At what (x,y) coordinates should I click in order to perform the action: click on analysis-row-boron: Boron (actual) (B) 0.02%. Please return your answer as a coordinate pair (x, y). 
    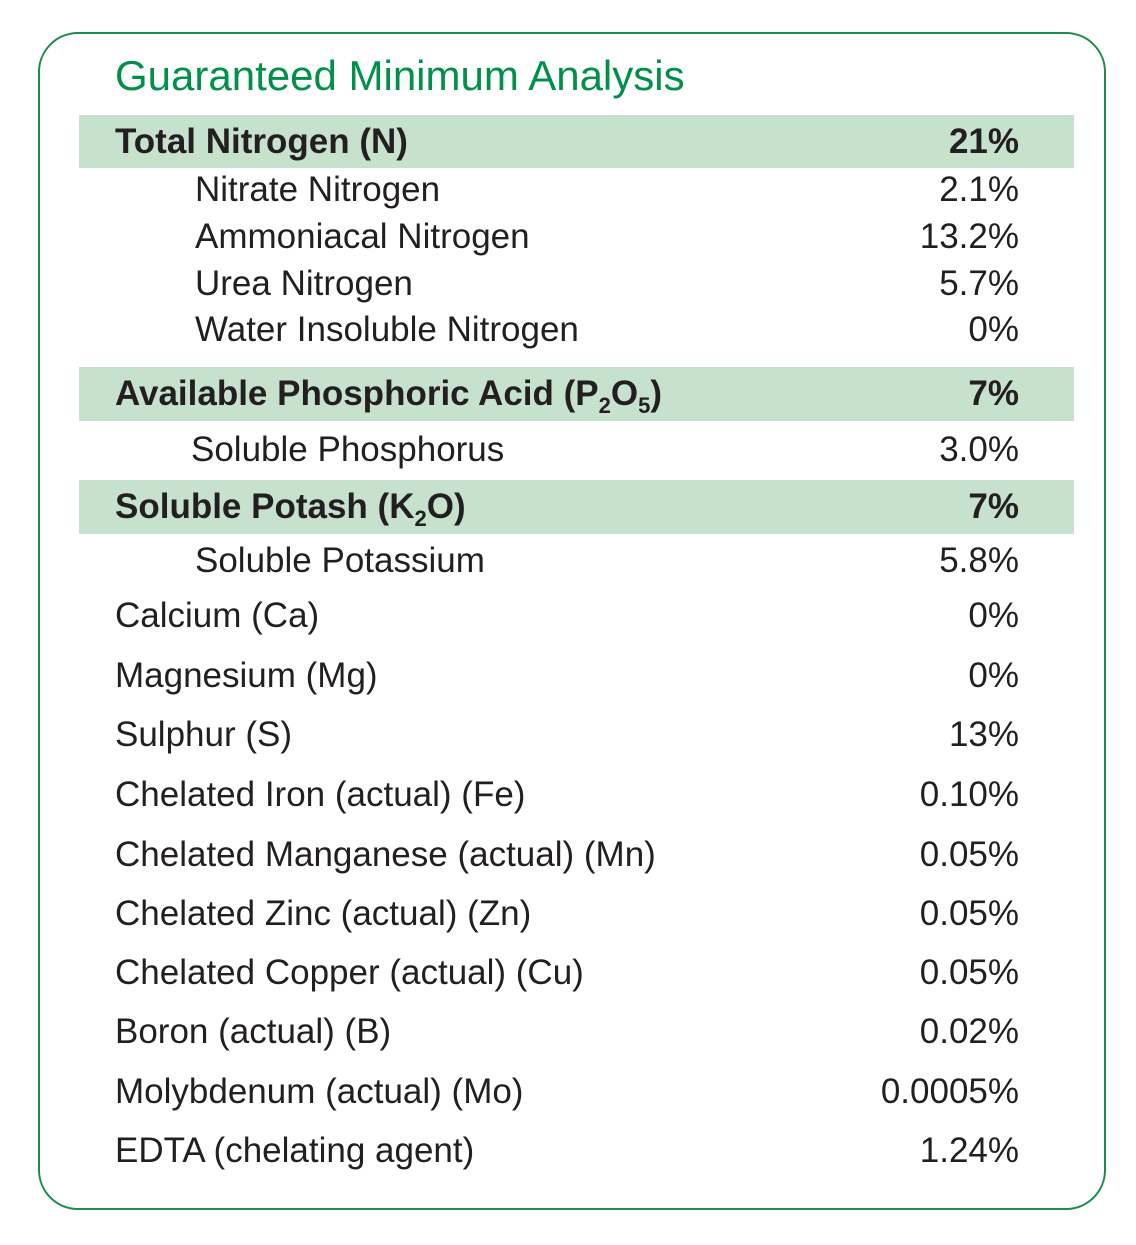
    Looking at the image, I should click on (576, 1031).